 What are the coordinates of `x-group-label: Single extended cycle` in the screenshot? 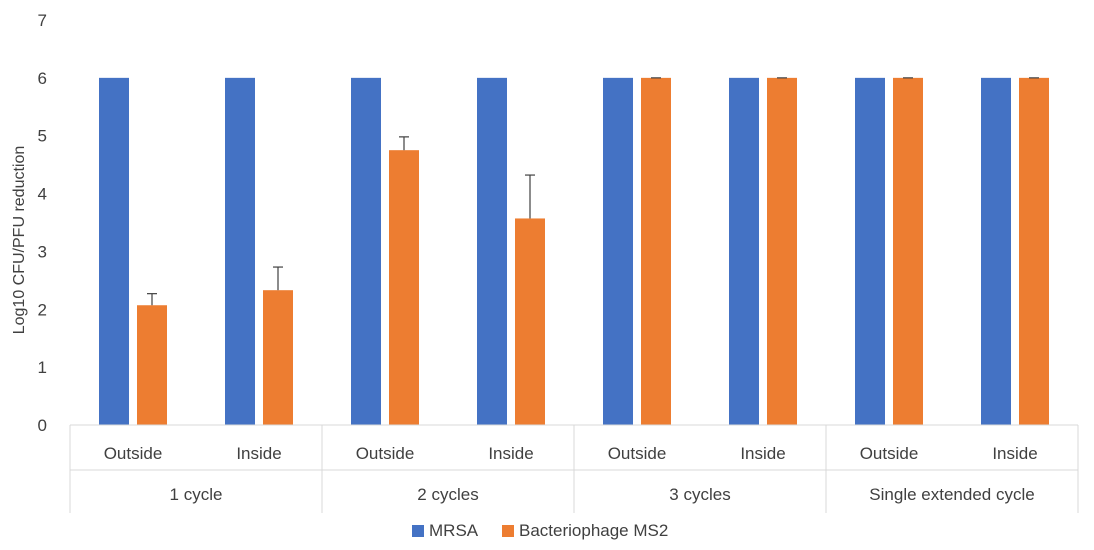 It's located at (951, 494).